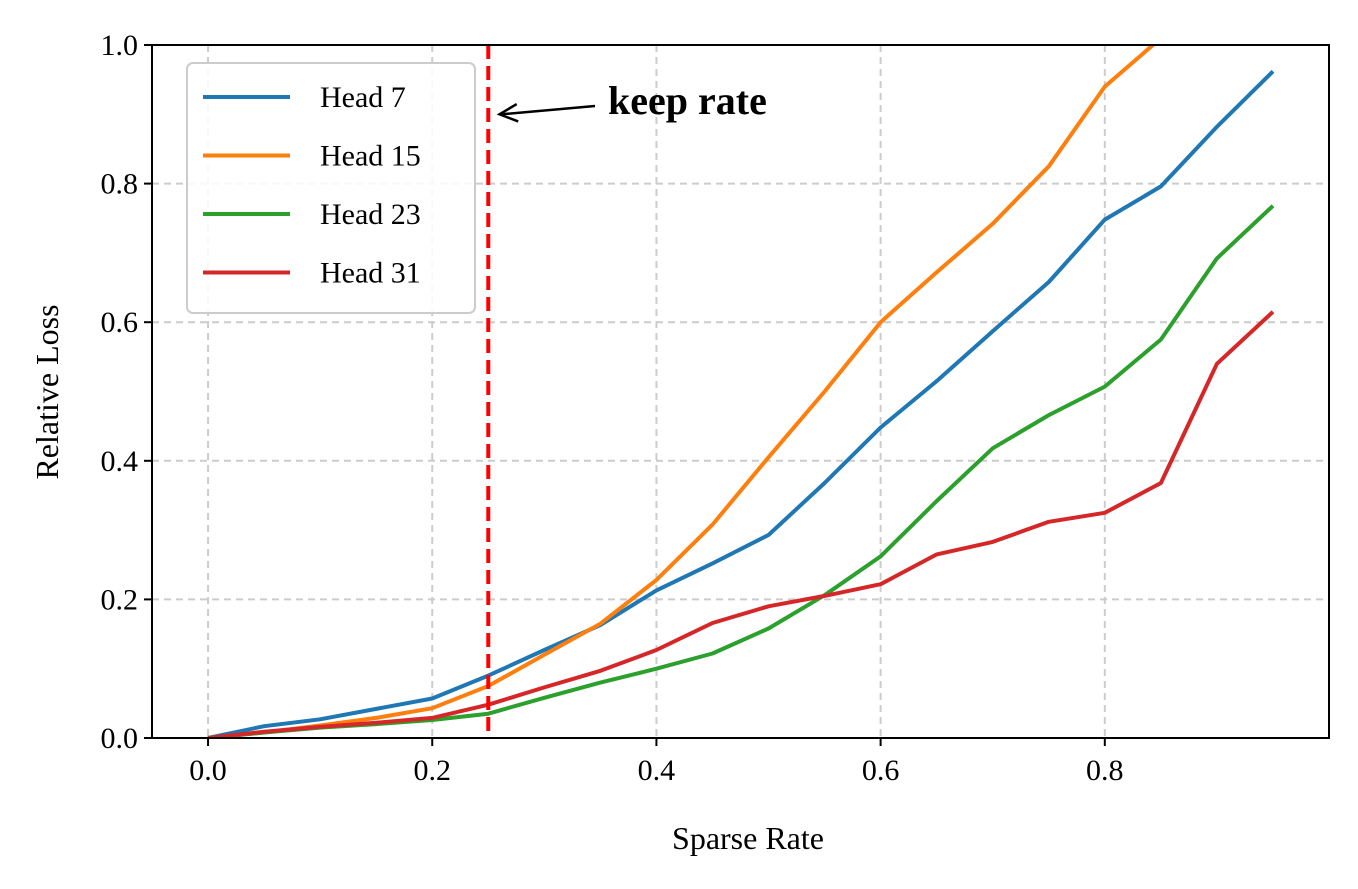 This screenshot has width=1358, height=889. I want to click on x-axis-label: Sparse Rate, so click(748, 838).